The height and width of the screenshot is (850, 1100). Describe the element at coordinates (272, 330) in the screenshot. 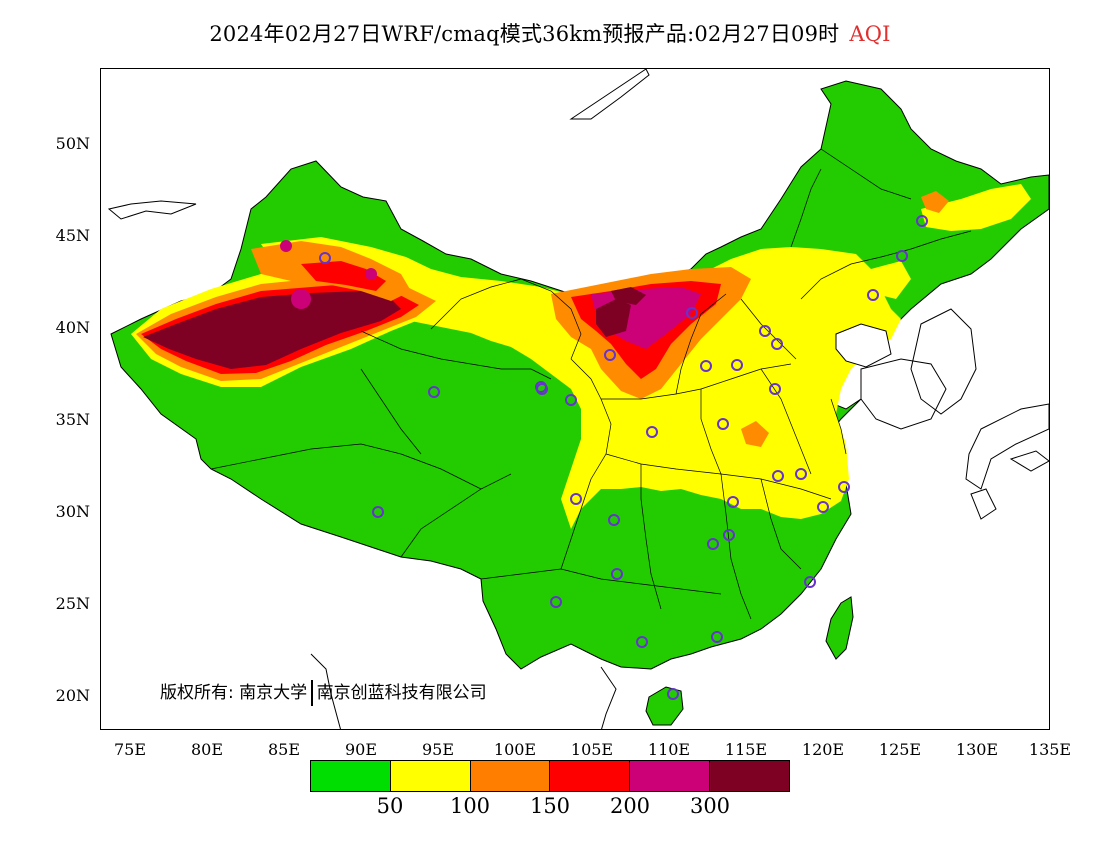

I see `tarim-hazardous` at that location.